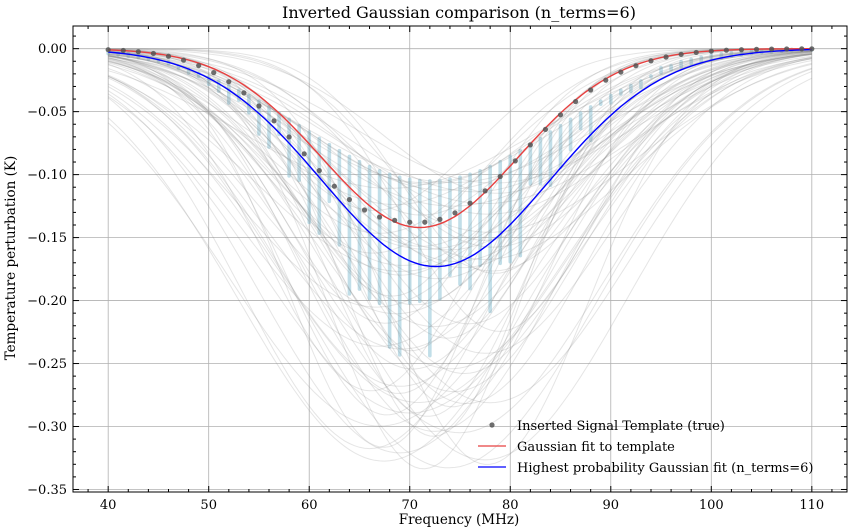  I want to click on x-tick-label: 100, so click(711, 505).